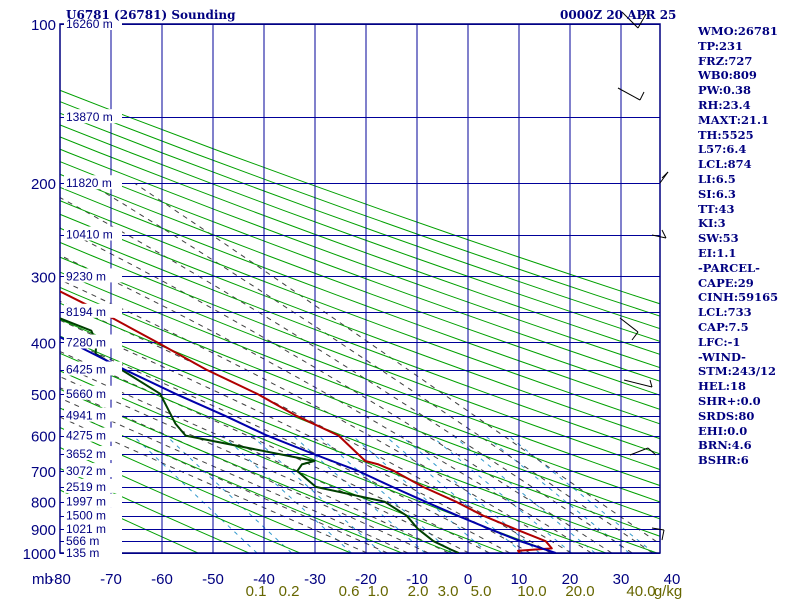  I want to click on index-item: RH:23.4, so click(724, 104).